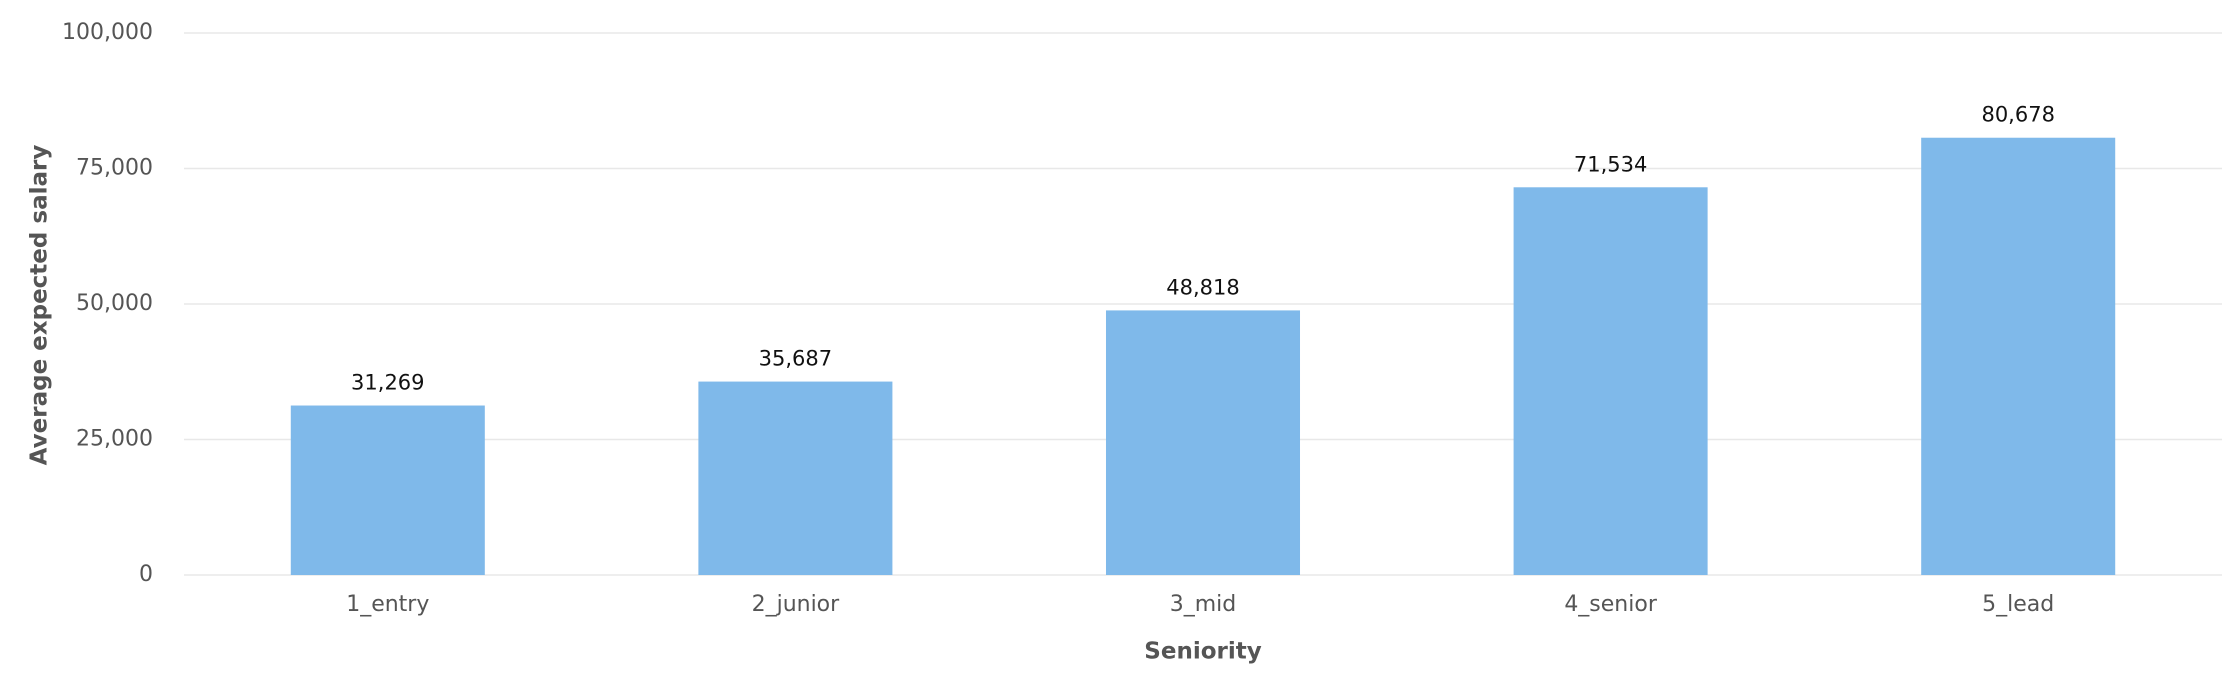 This screenshot has height=694, width=2222. Describe the element at coordinates (114, 439) in the screenshot. I see `y-tick-label: 25,000` at that location.